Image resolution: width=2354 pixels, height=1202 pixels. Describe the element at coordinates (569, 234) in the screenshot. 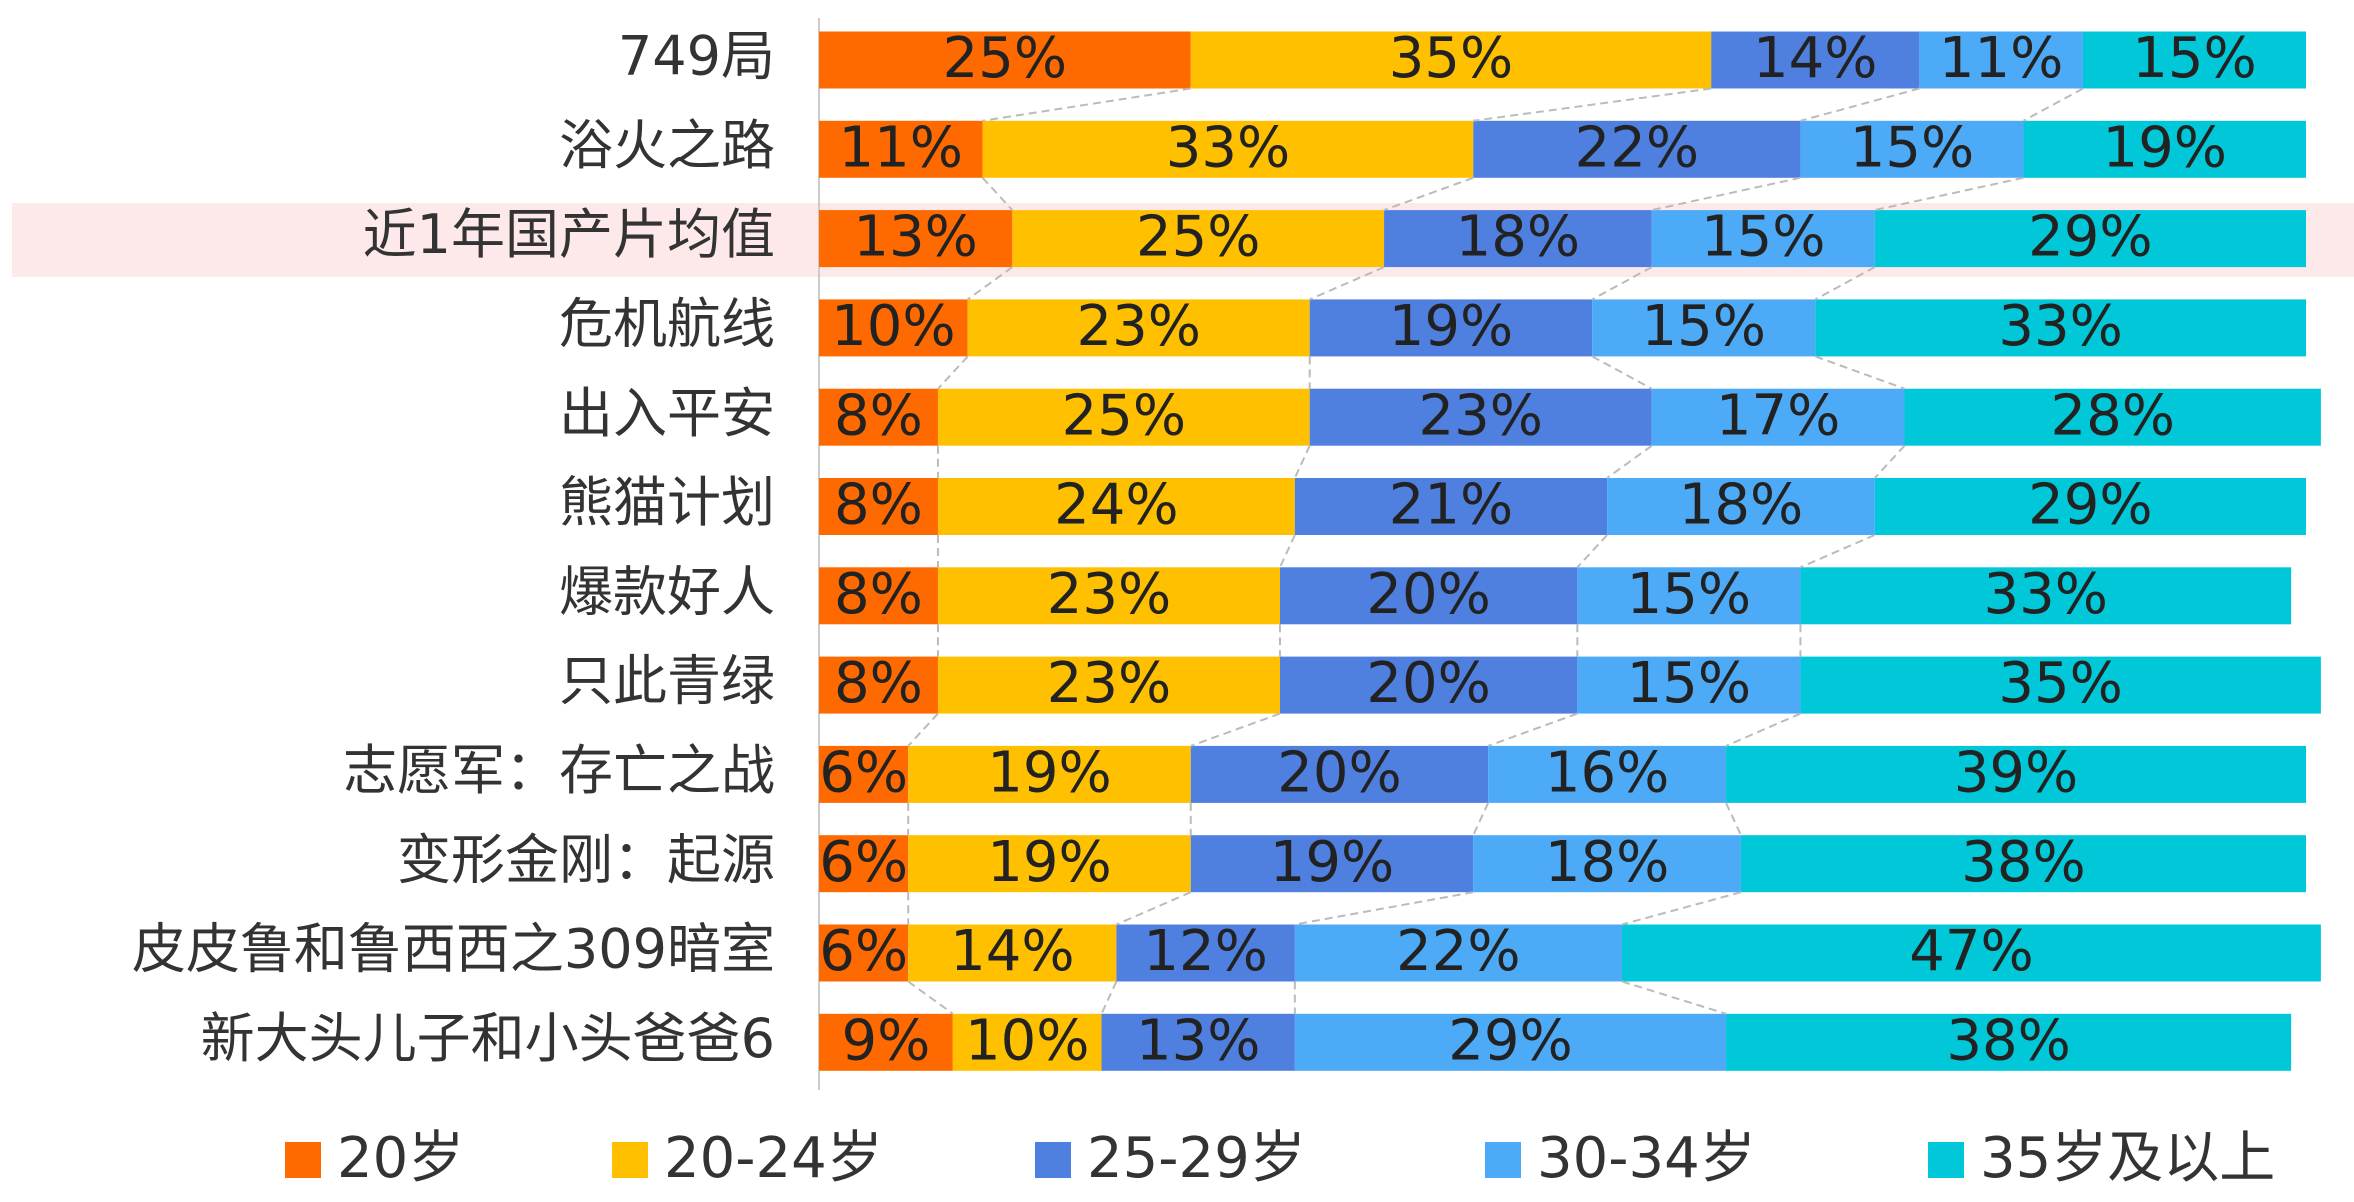

I see `category-label: 近1年国产片均值` at that location.